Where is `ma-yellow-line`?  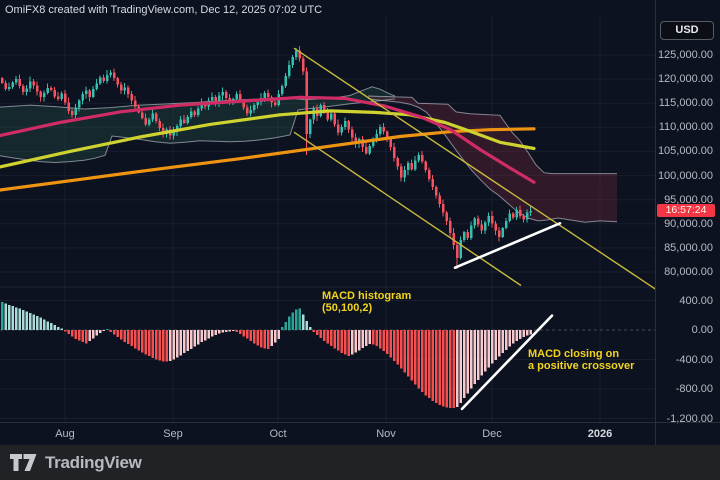 ma-yellow-line is located at coordinates (268, 139).